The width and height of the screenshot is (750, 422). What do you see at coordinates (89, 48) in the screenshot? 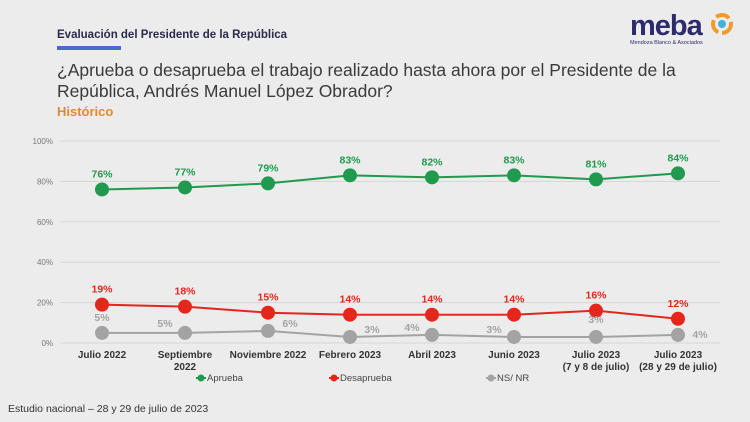
I see `accent-bar` at bounding box center [89, 48].